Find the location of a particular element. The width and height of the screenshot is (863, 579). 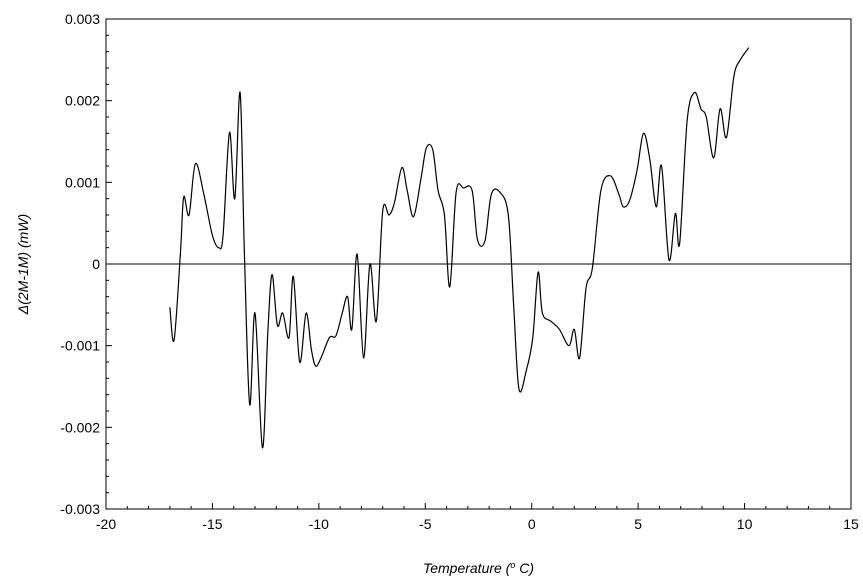

y-tick-label: 0.001 is located at coordinates (82, 182).